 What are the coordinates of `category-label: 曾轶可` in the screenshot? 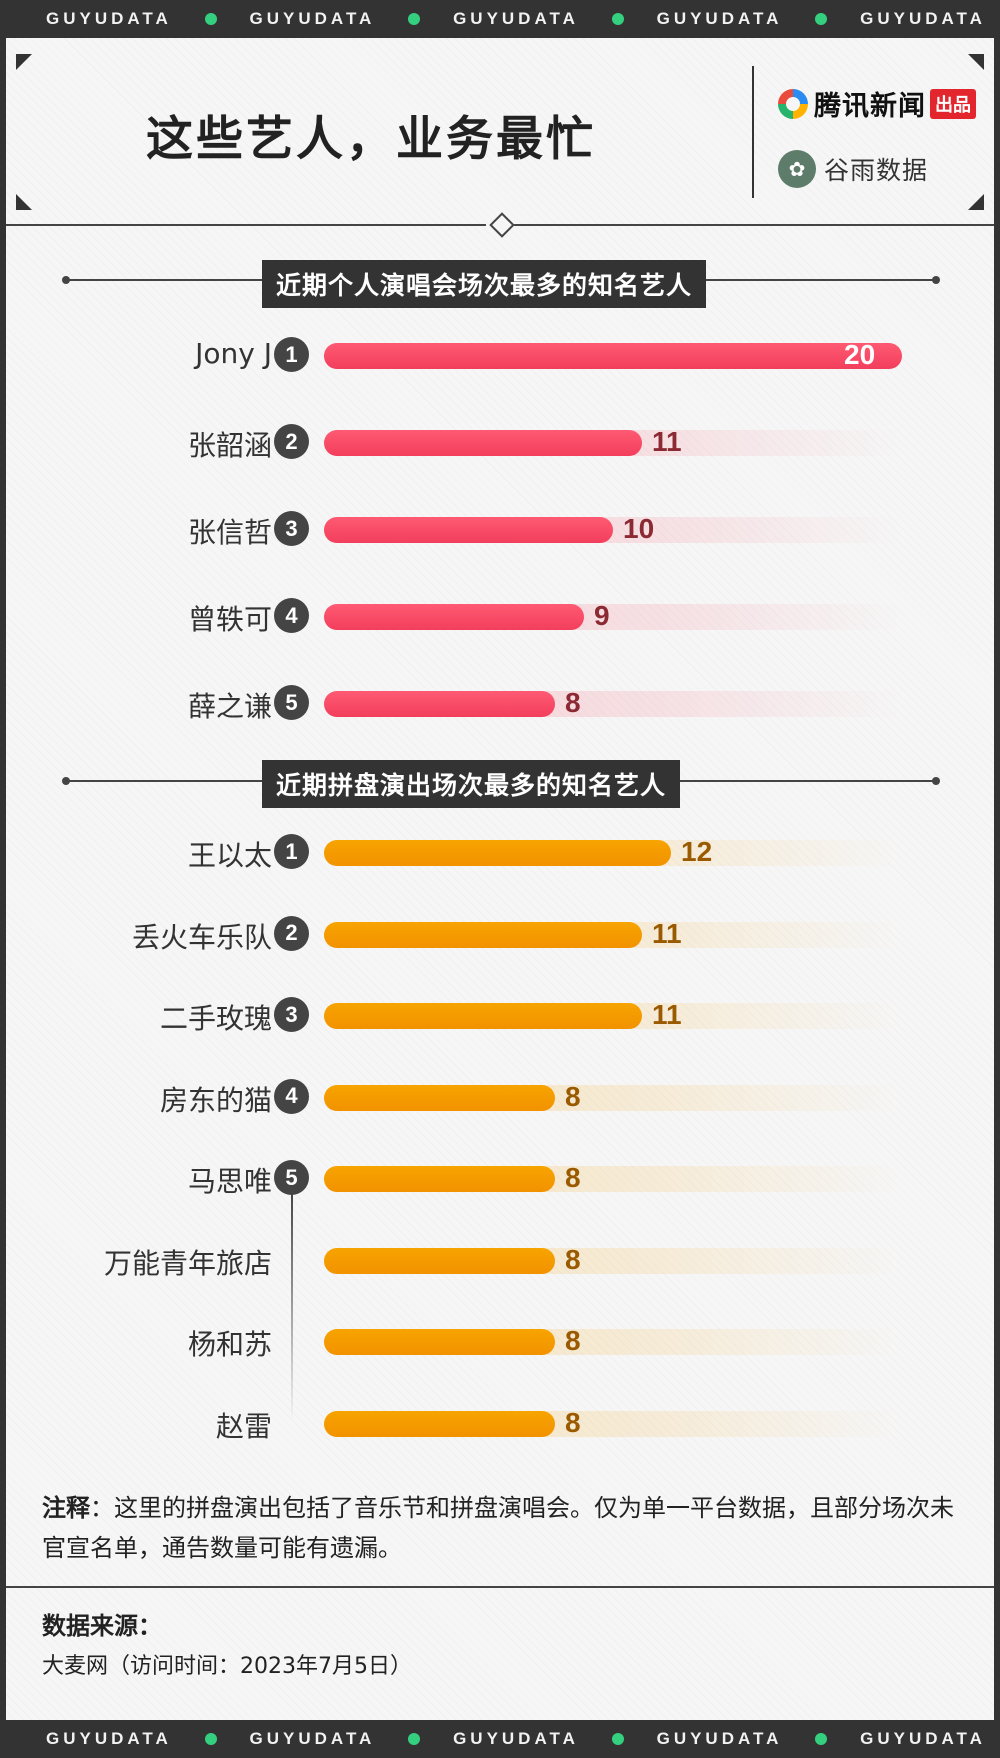 It's located at (229, 619).